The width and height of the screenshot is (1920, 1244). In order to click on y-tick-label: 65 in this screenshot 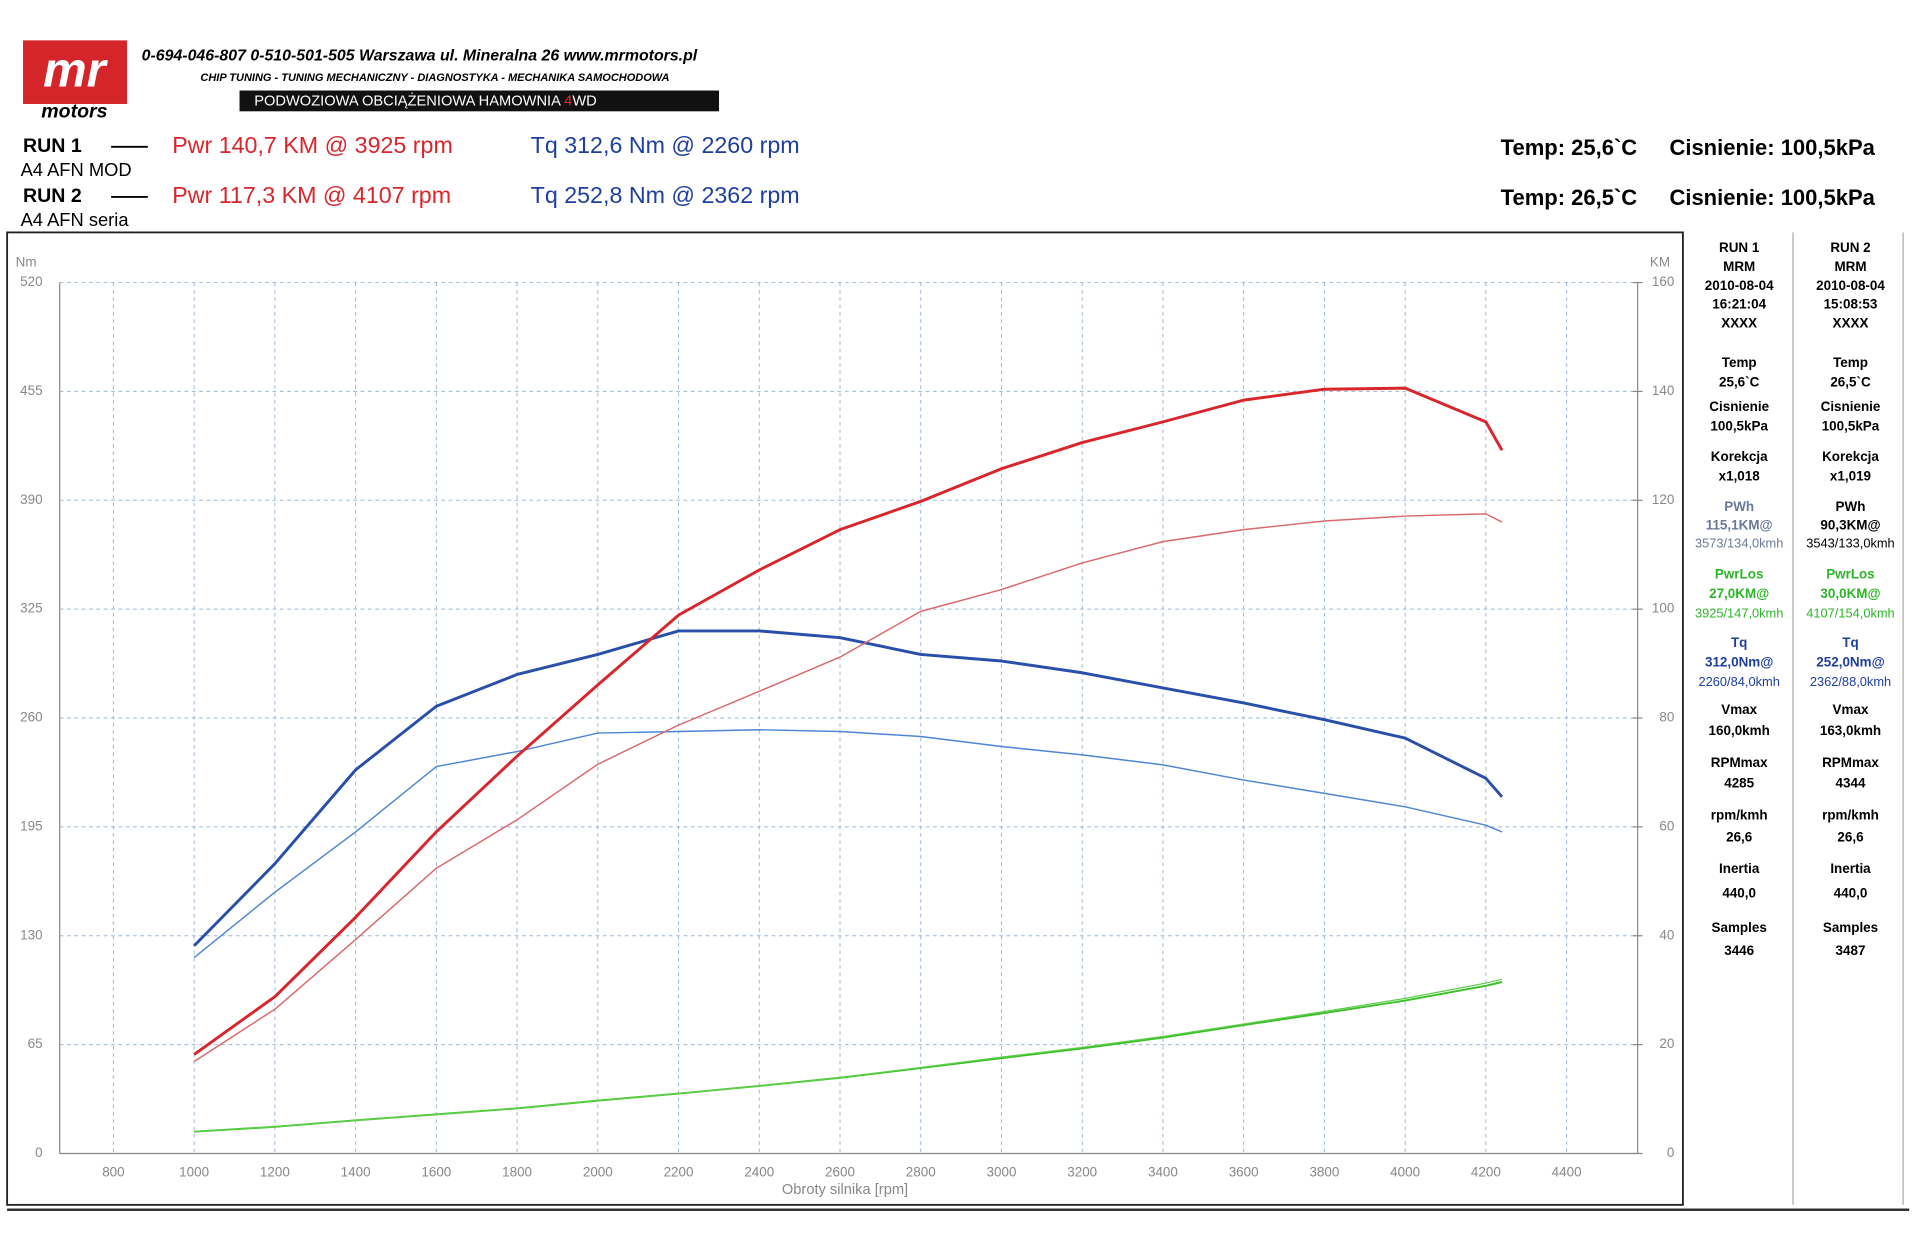, I will do `click(35, 1043)`.